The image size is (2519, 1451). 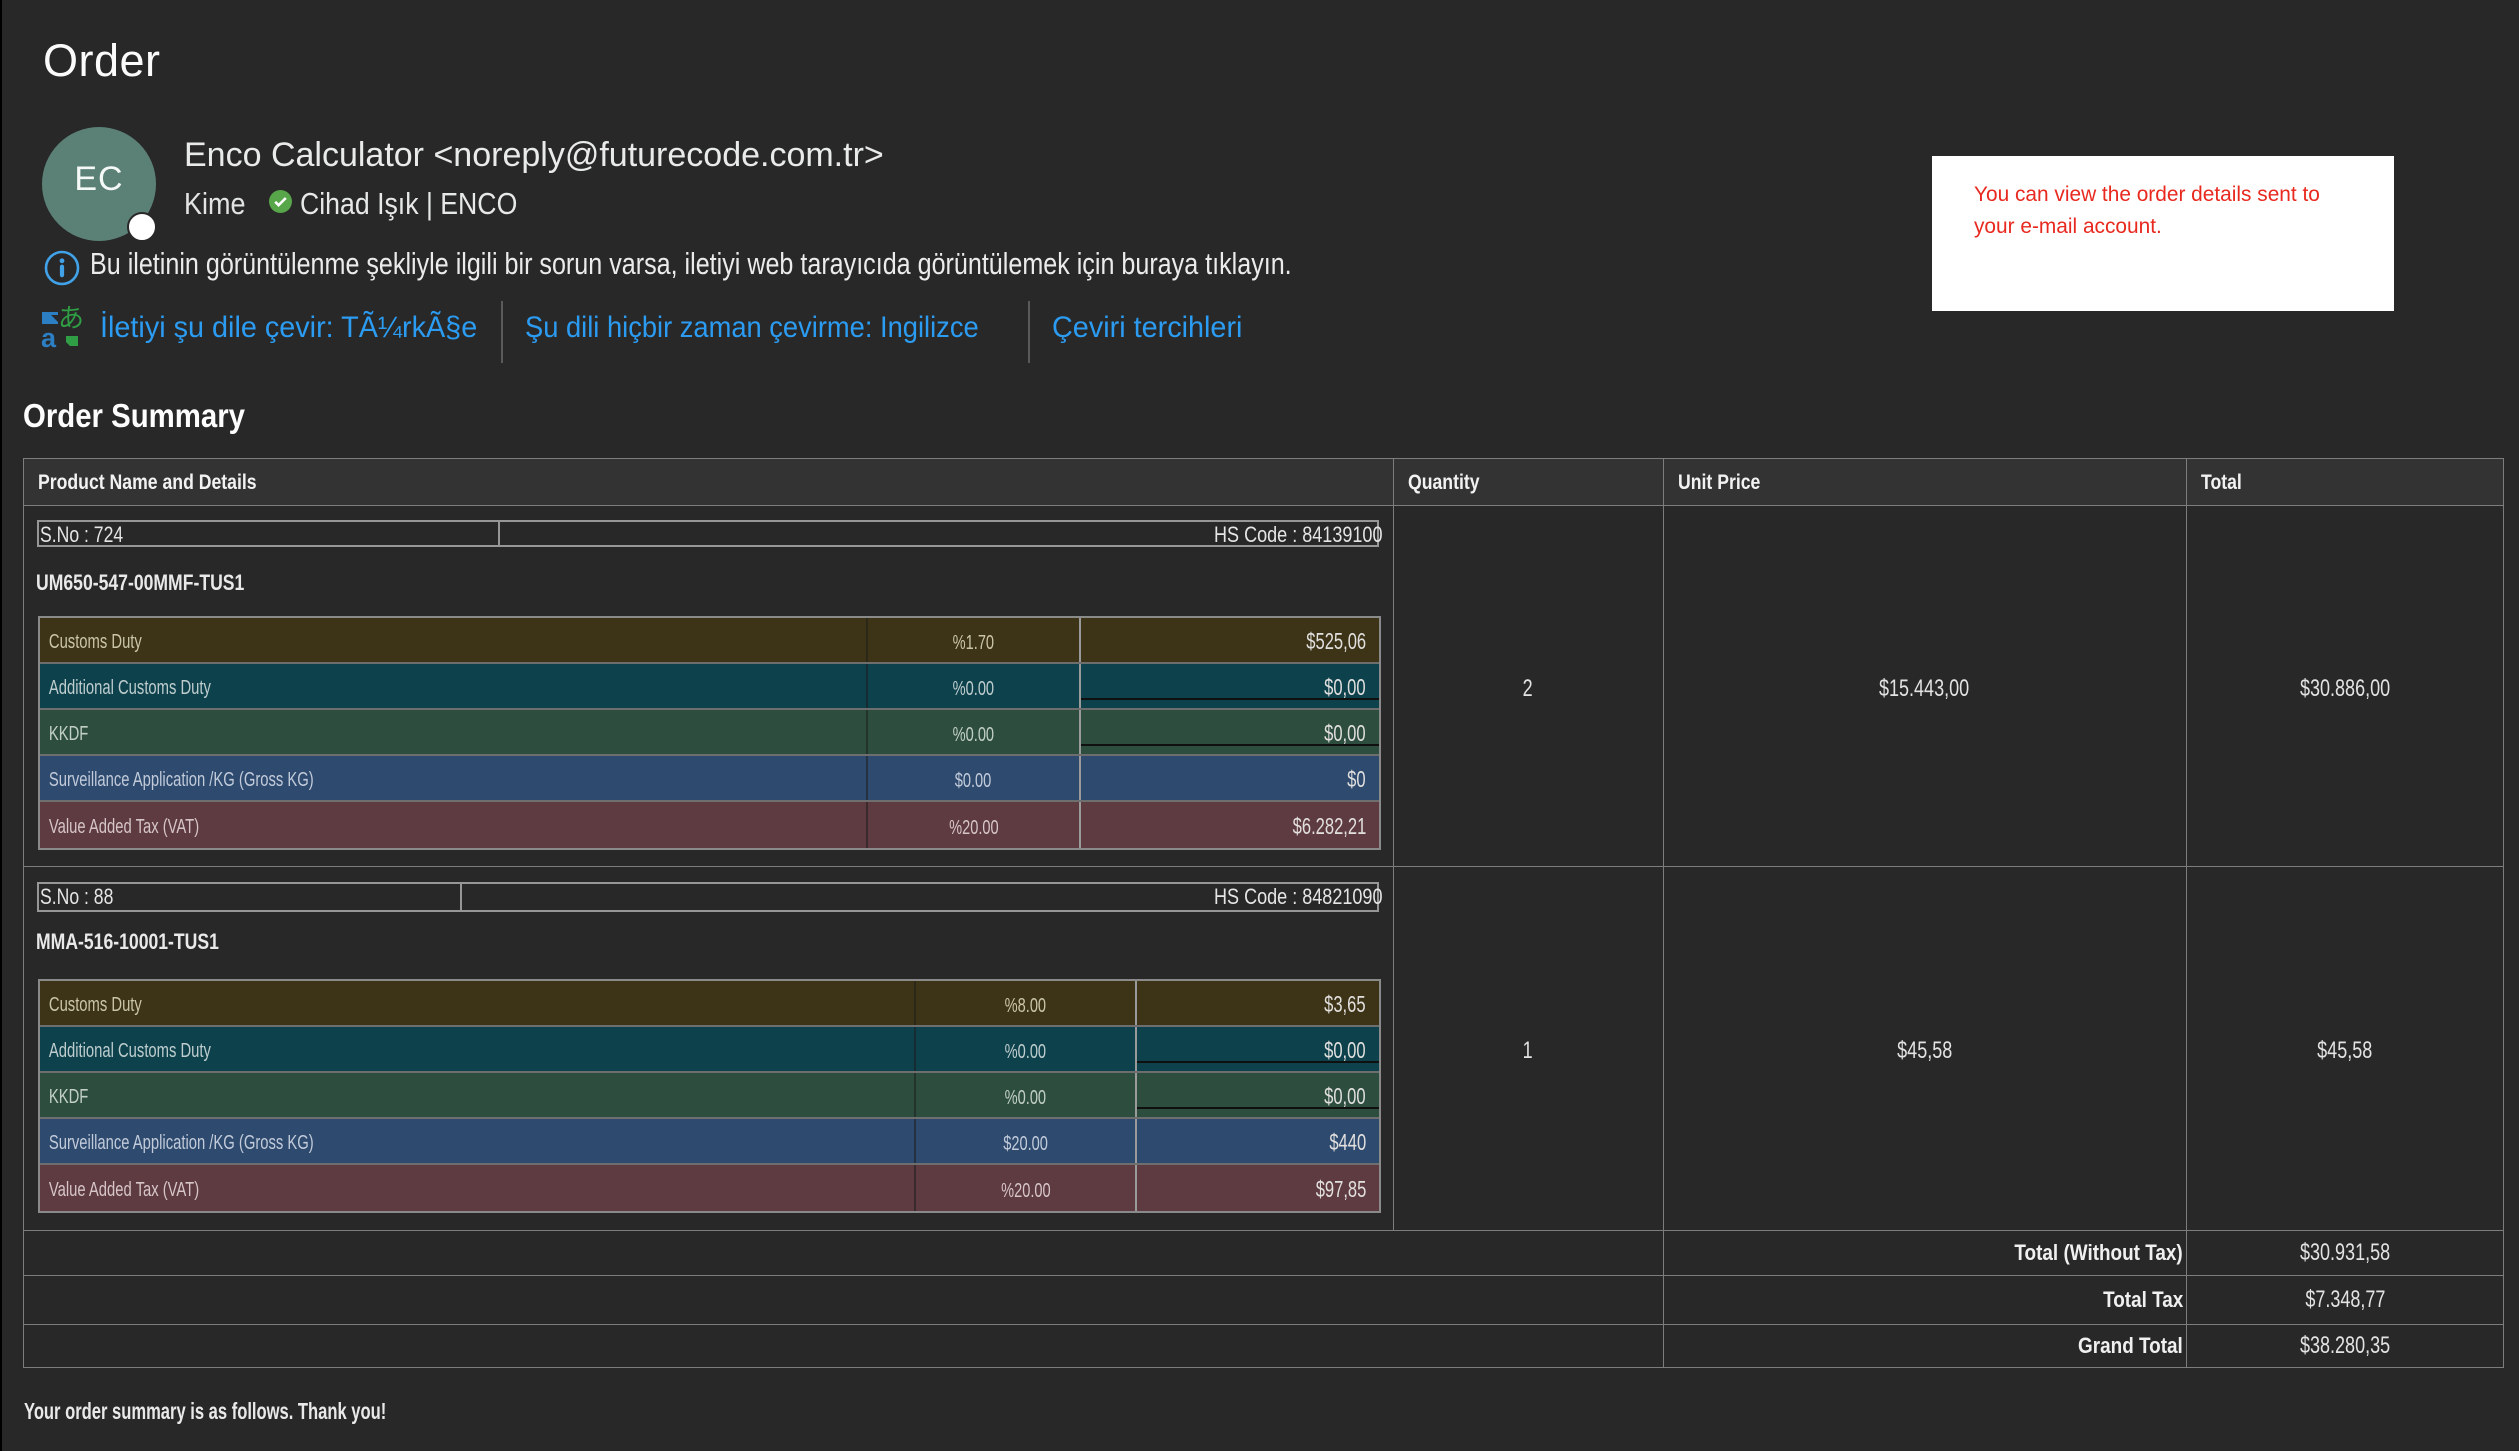 What do you see at coordinates (71, 318) in the screenshot?
I see `svg-text: あ` at bounding box center [71, 318].